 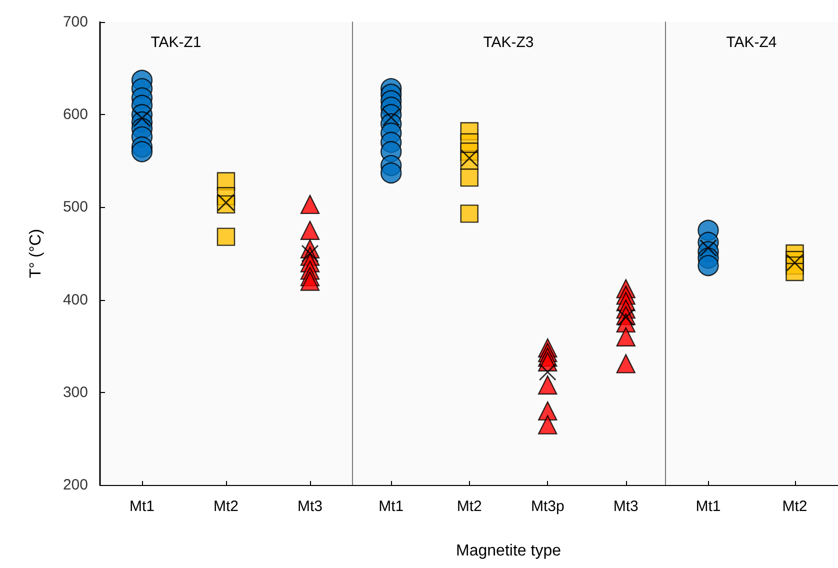 I want to click on text: TAK-Z1, so click(x=176, y=42).